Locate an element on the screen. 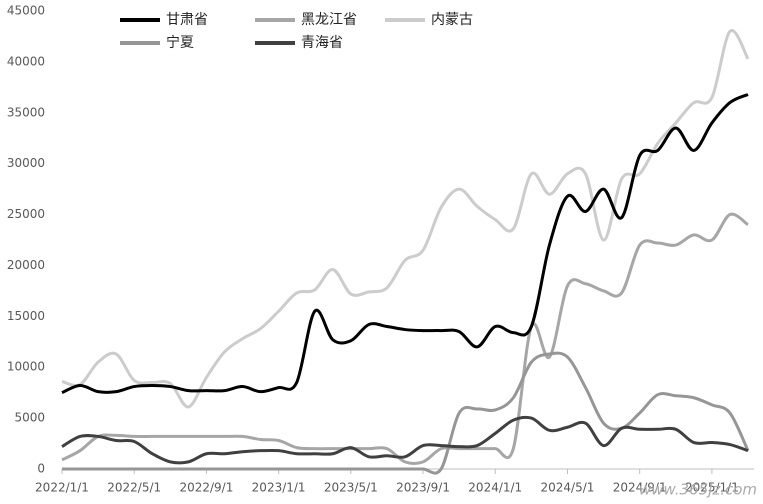  x-tick-label: 2022/5/1 is located at coordinates (134, 488).